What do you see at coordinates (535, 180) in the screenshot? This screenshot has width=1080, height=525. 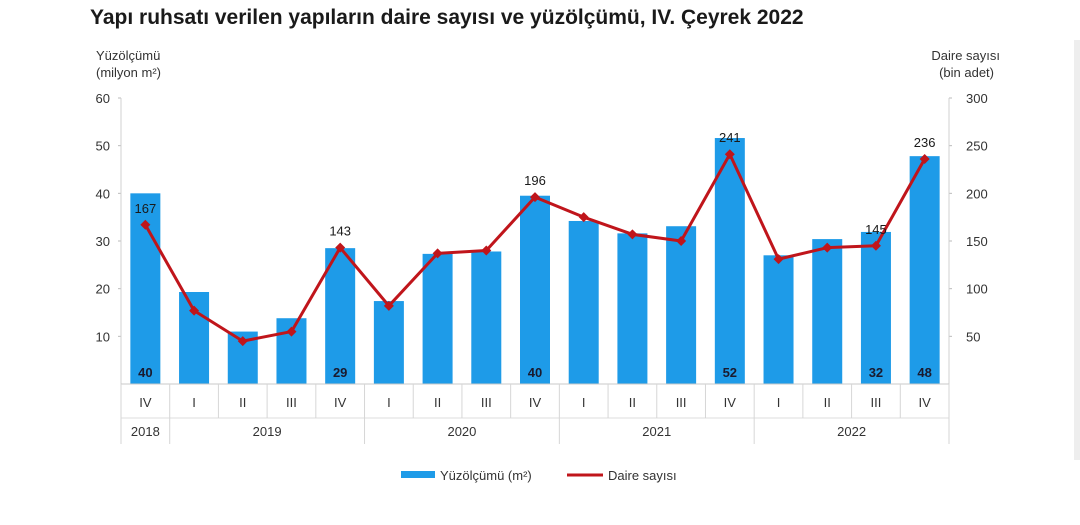 I see `line-value-label: 196` at bounding box center [535, 180].